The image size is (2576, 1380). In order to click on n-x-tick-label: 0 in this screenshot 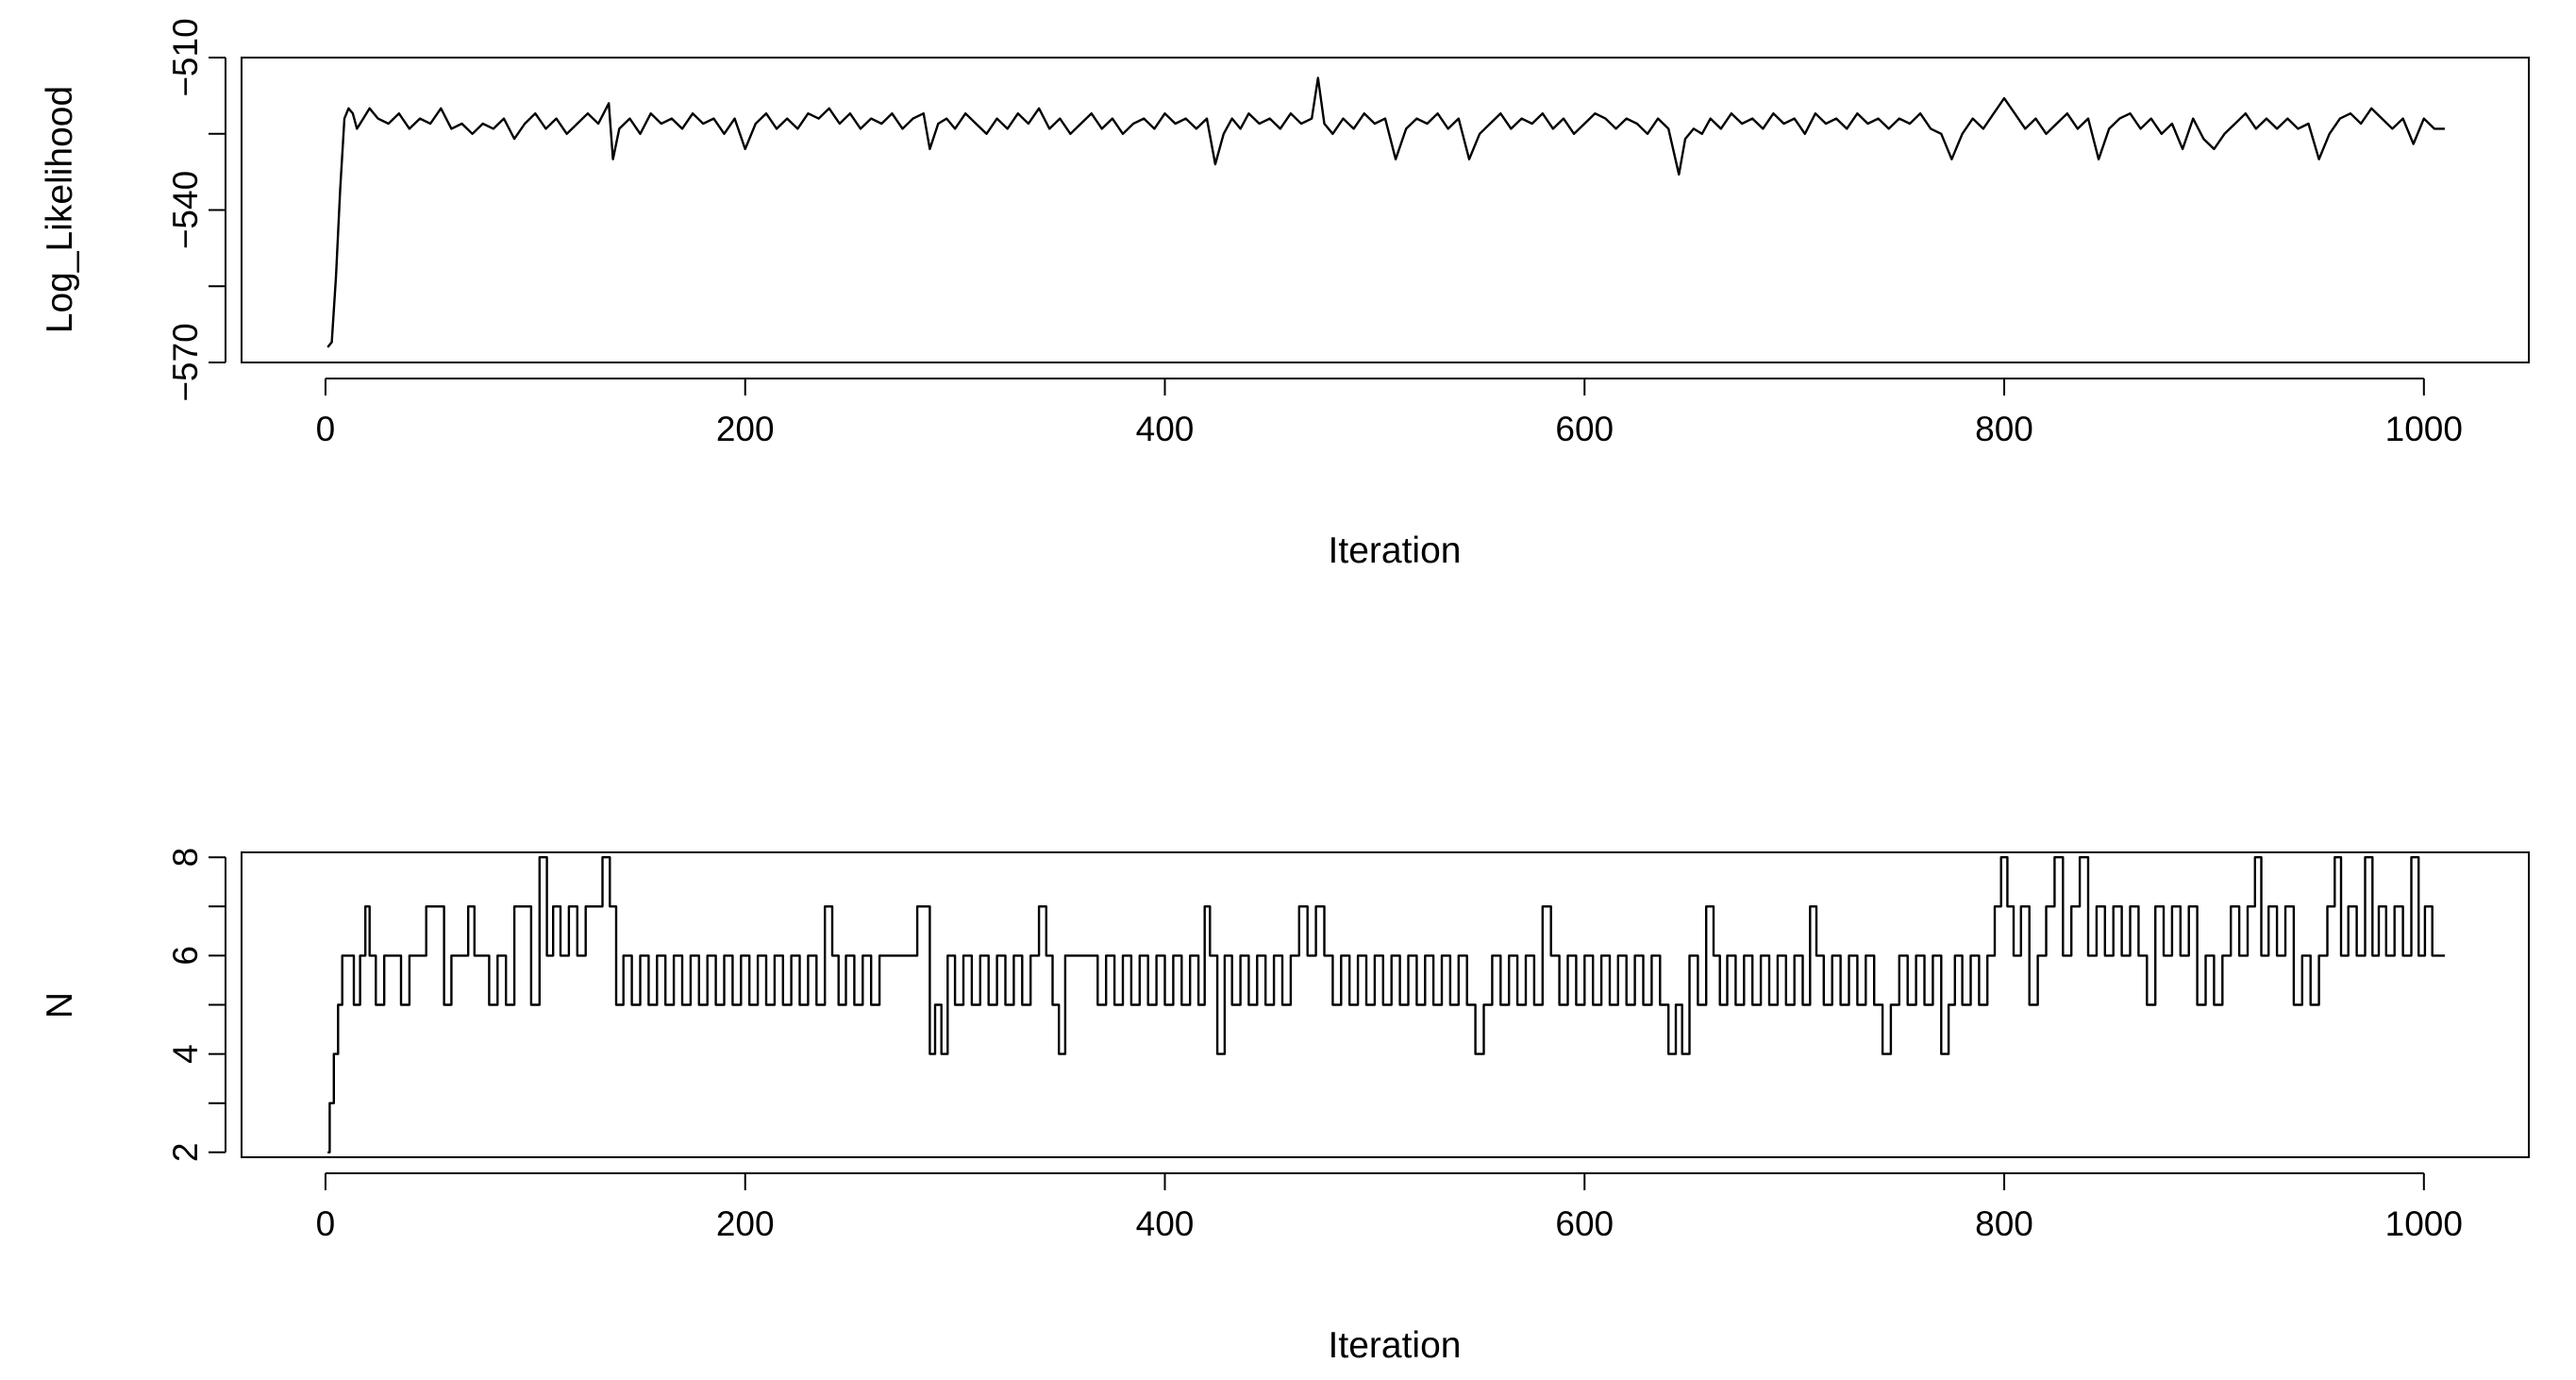, I will do `click(326, 1223)`.